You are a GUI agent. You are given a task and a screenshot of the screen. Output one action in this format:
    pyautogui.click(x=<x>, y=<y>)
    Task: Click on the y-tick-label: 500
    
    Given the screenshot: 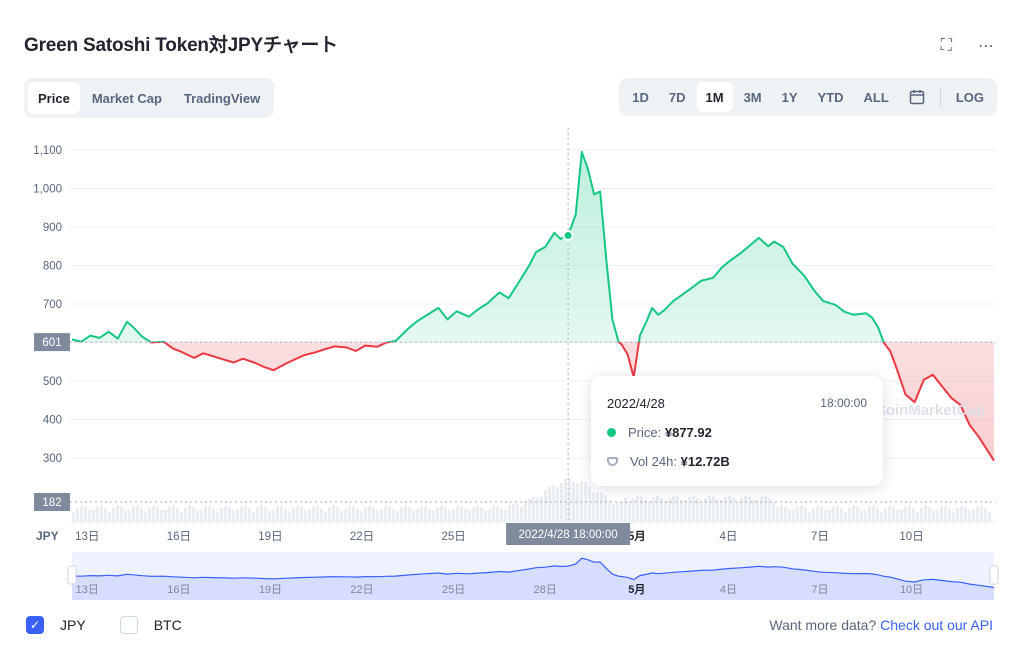 What is the action you would take?
    pyautogui.click(x=52, y=382)
    